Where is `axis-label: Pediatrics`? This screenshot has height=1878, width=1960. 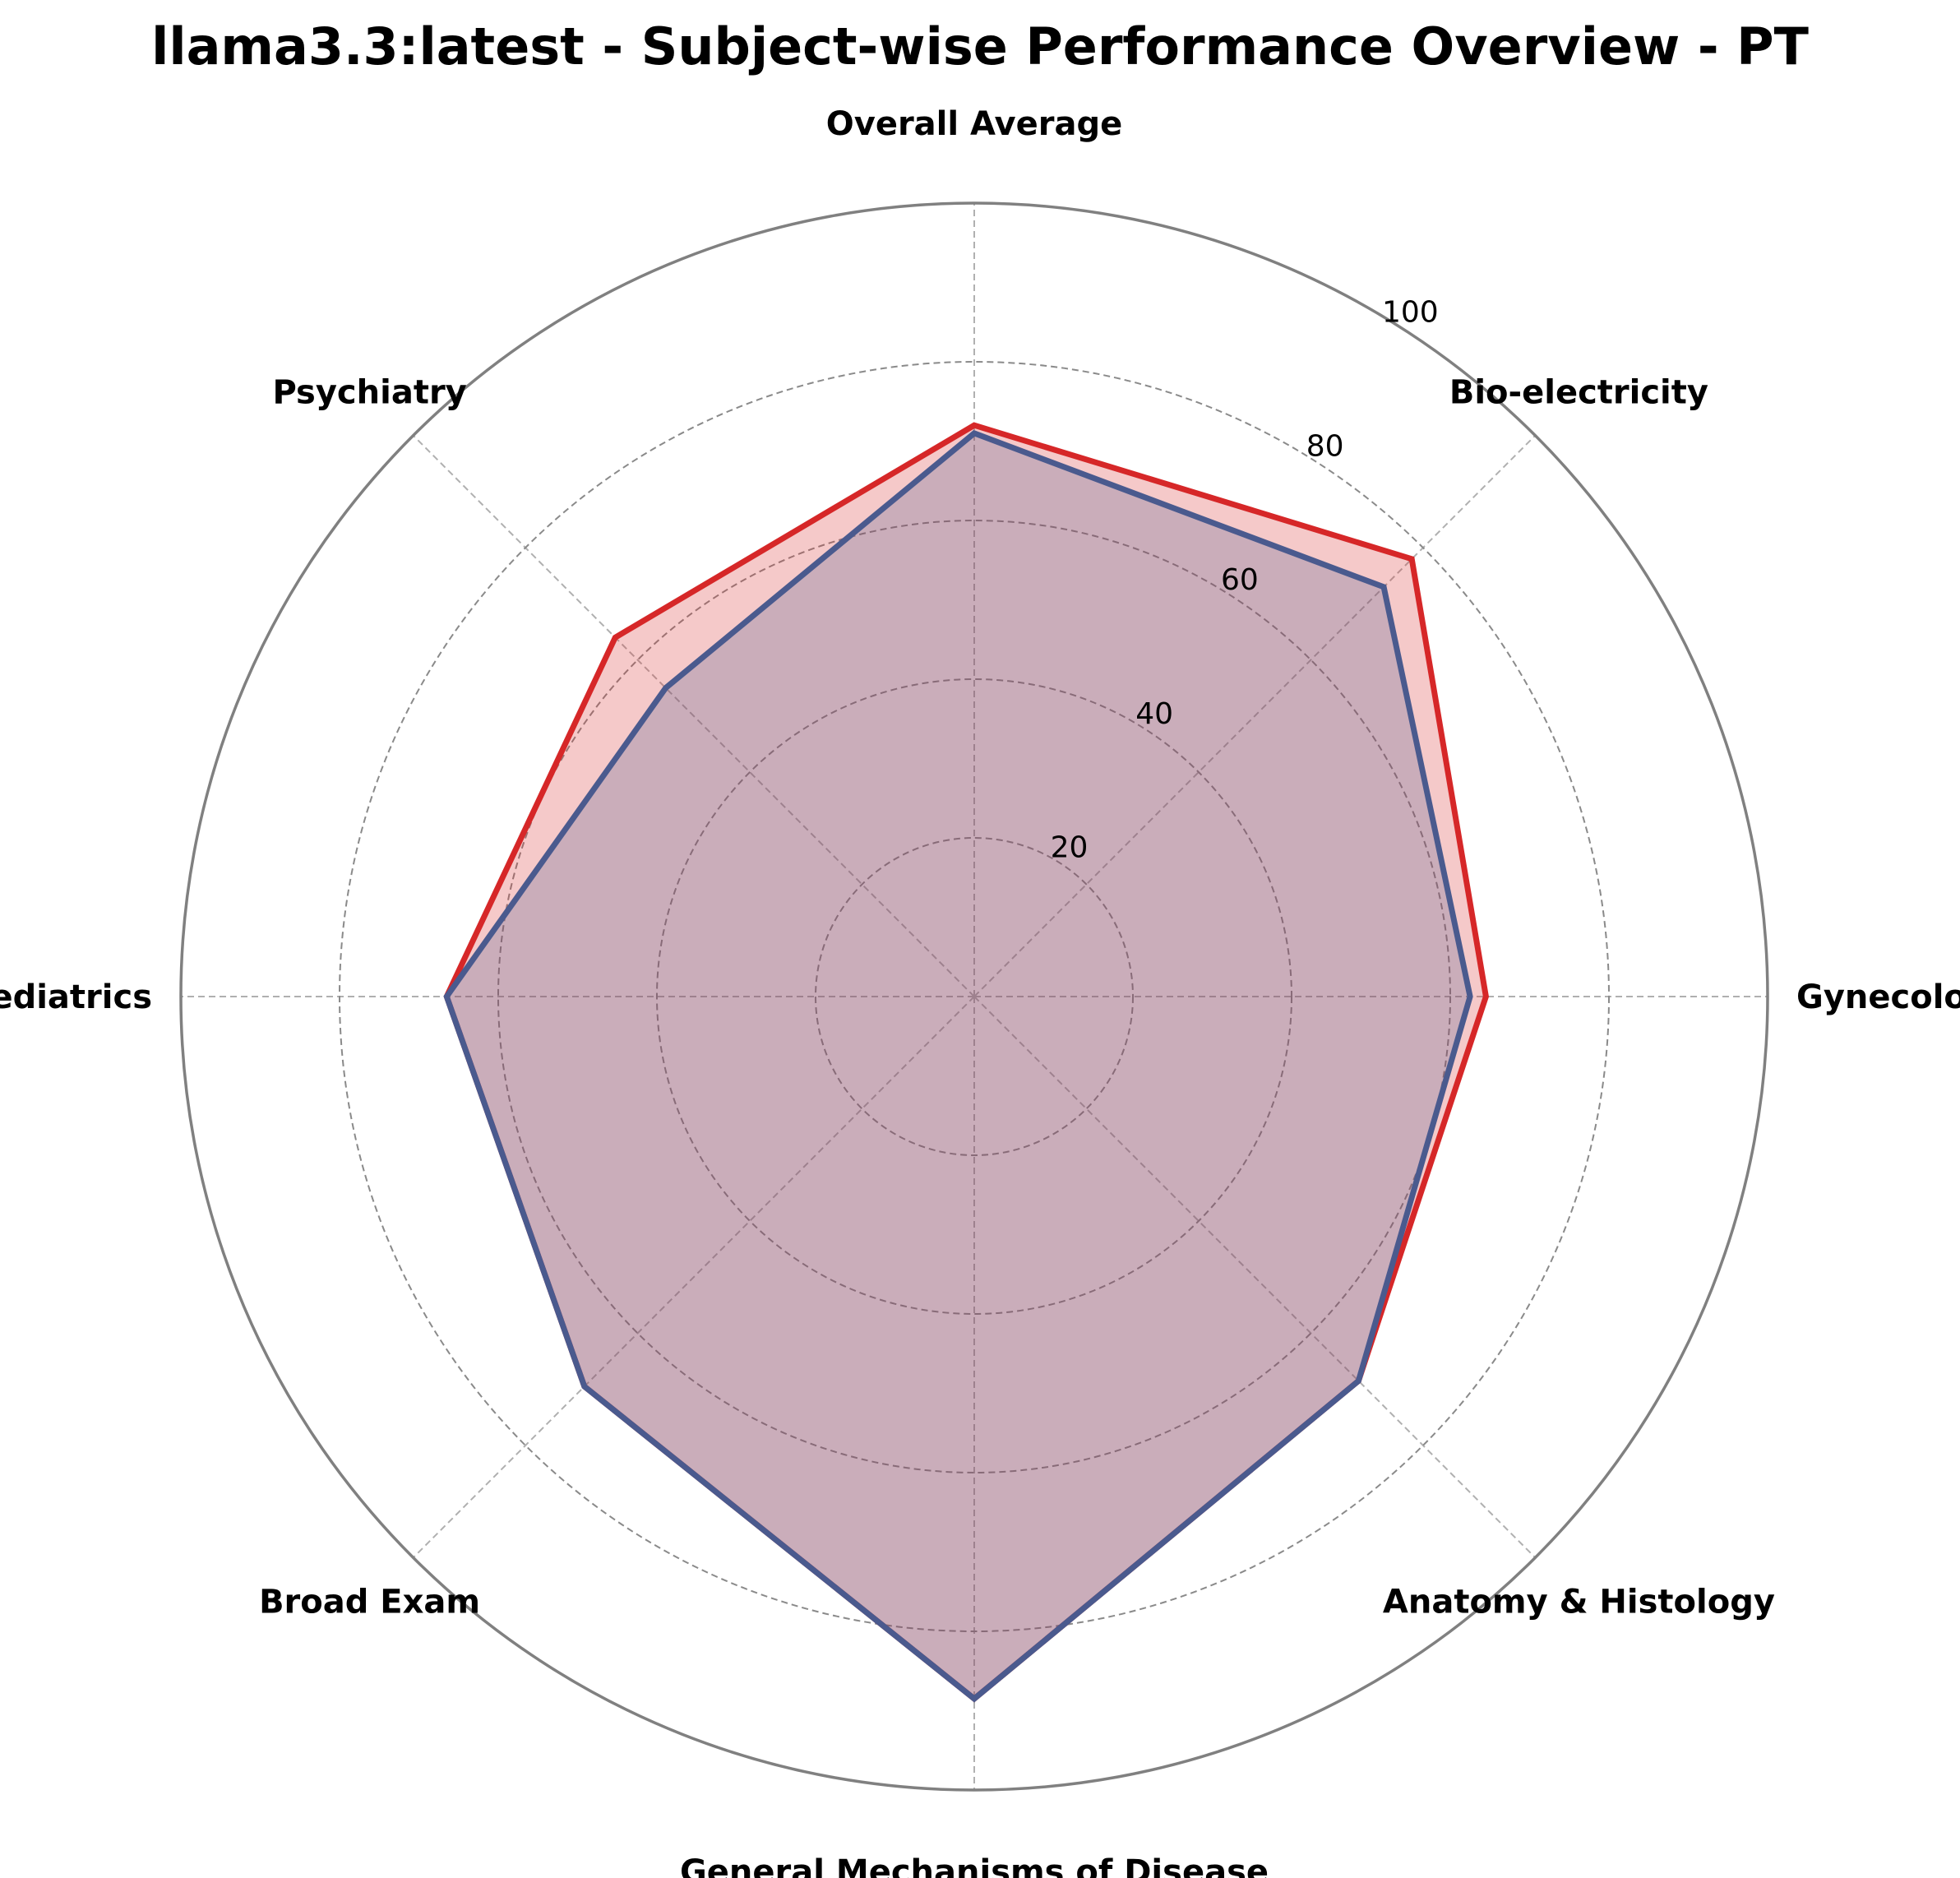 axis-label: Pediatrics is located at coordinates (76, 997).